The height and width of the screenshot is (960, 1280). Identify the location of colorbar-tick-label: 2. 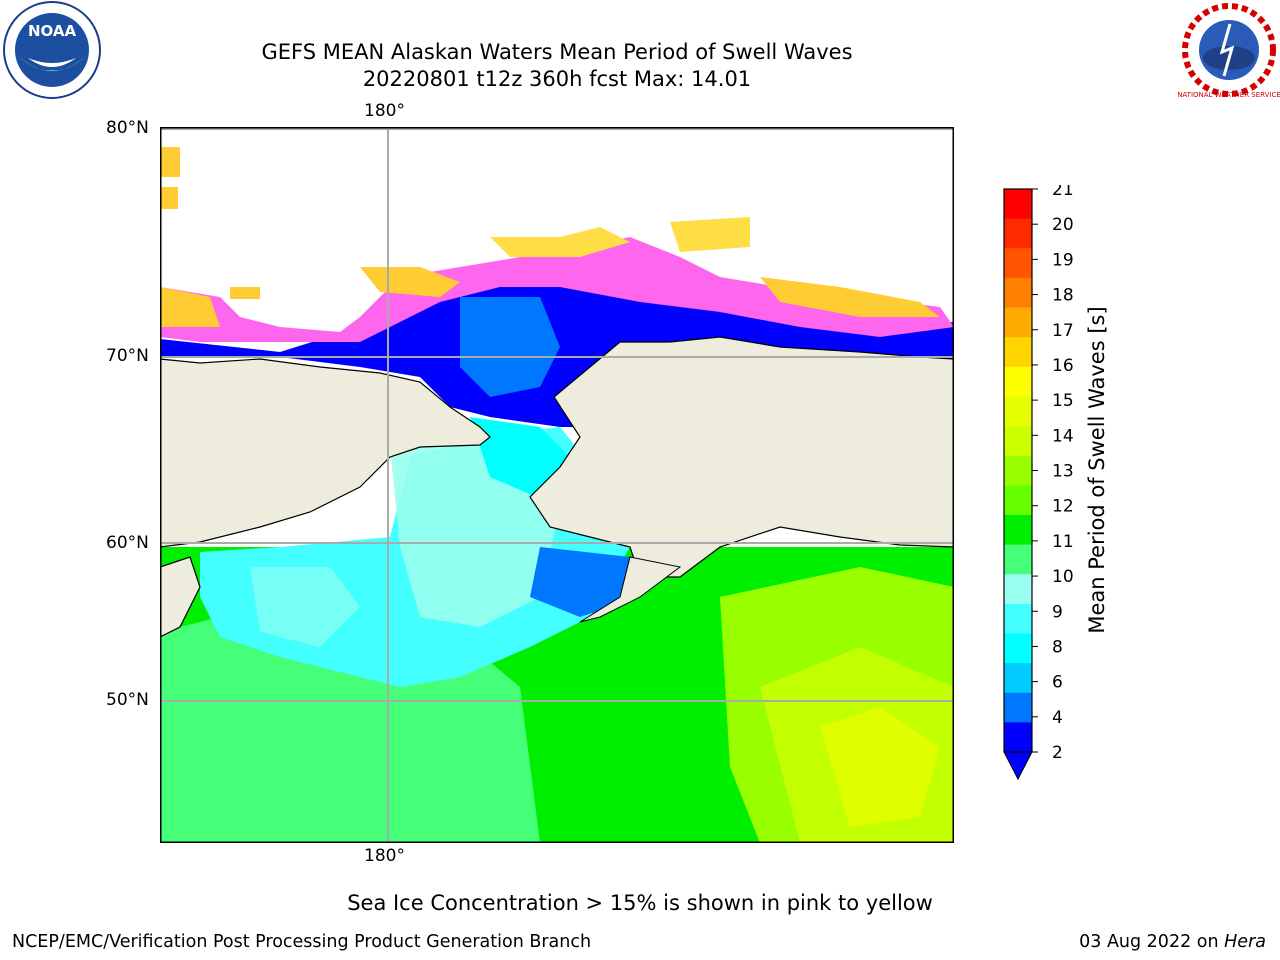
(1057, 753).